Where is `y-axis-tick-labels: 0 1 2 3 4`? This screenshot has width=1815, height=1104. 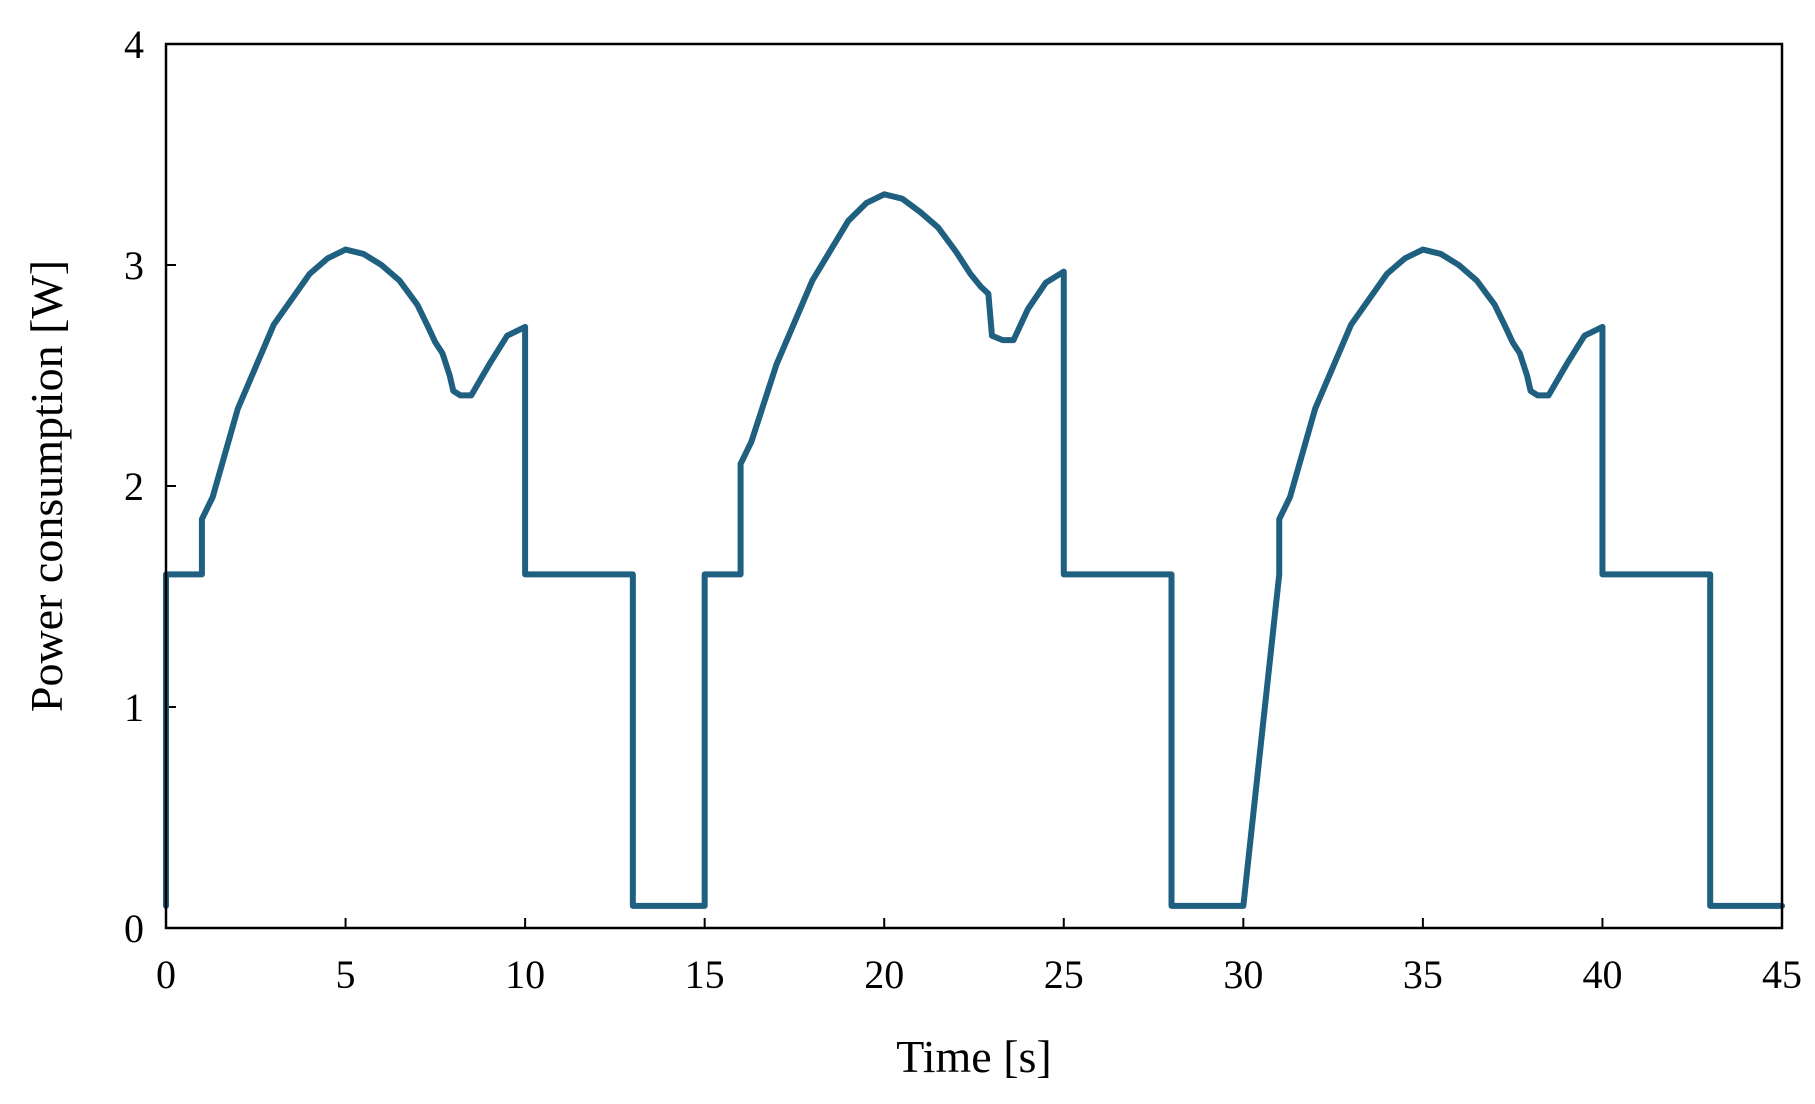
y-axis-tick-labels: 0 1 2 3 4 is located at coordinates (134, 486).